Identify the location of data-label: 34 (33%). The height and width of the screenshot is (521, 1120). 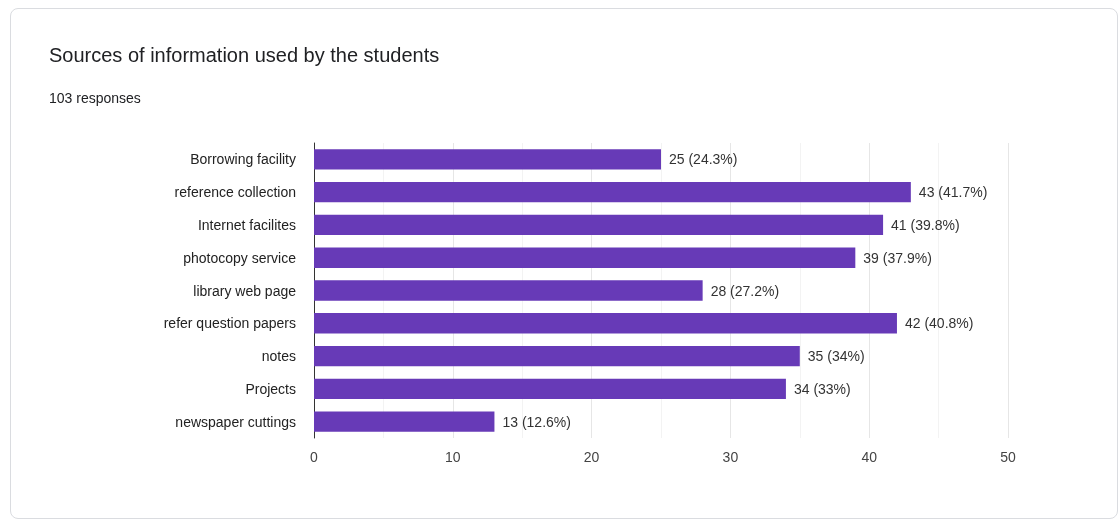
(822, 388).